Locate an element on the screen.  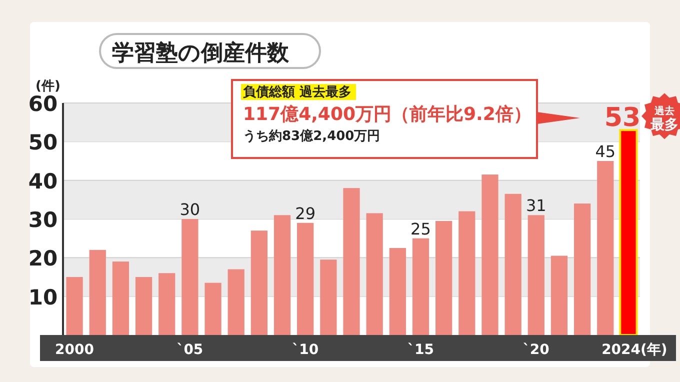
x-tick-label: `10 is located at coordinates (305, 350).